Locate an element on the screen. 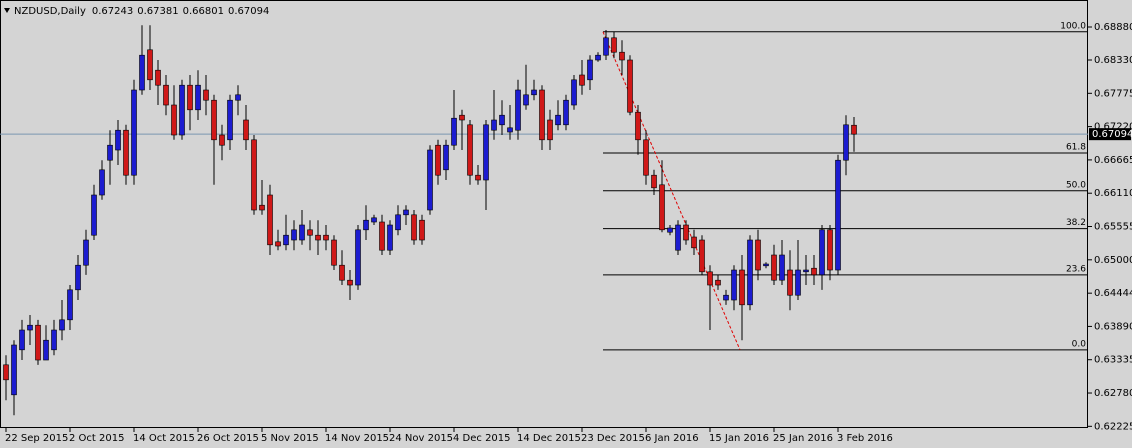  fib-trend-line is located at coordinates (671, 191).